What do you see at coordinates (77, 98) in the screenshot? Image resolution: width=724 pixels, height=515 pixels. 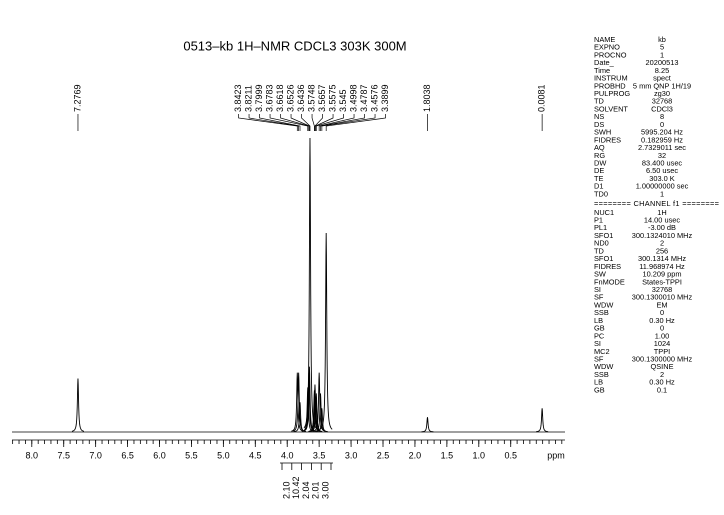 I see `peak-label: 7.2769` at bounding box center [77, 98].